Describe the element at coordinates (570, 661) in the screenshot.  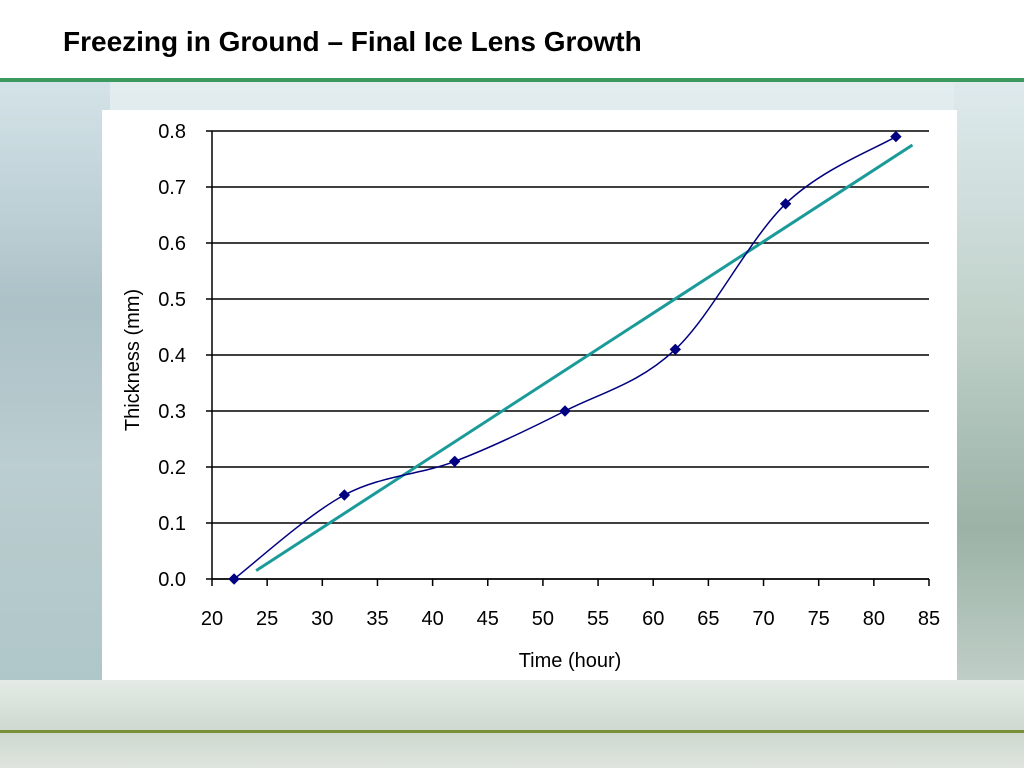
I see `x-axis-label: Time (hour)` at that location.